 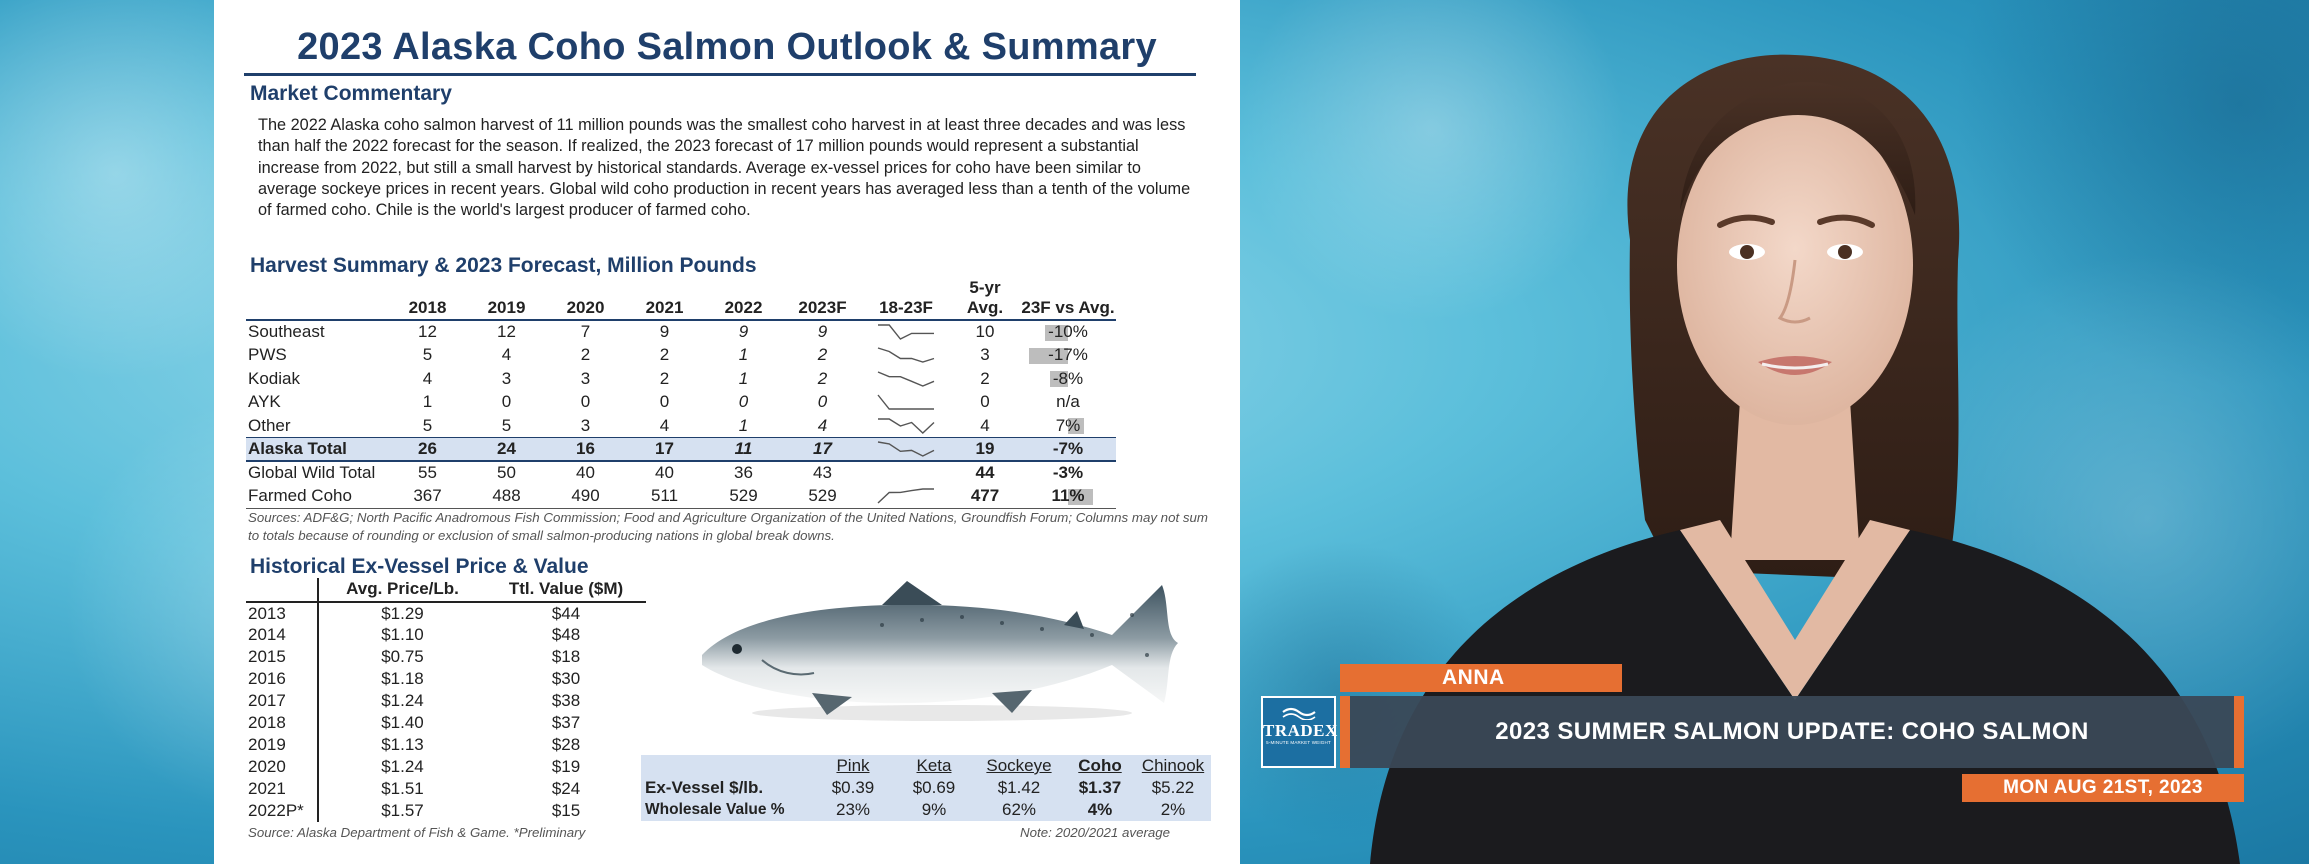 I want to click on harvest-variance: -7%, so click(x=1068, y=449).